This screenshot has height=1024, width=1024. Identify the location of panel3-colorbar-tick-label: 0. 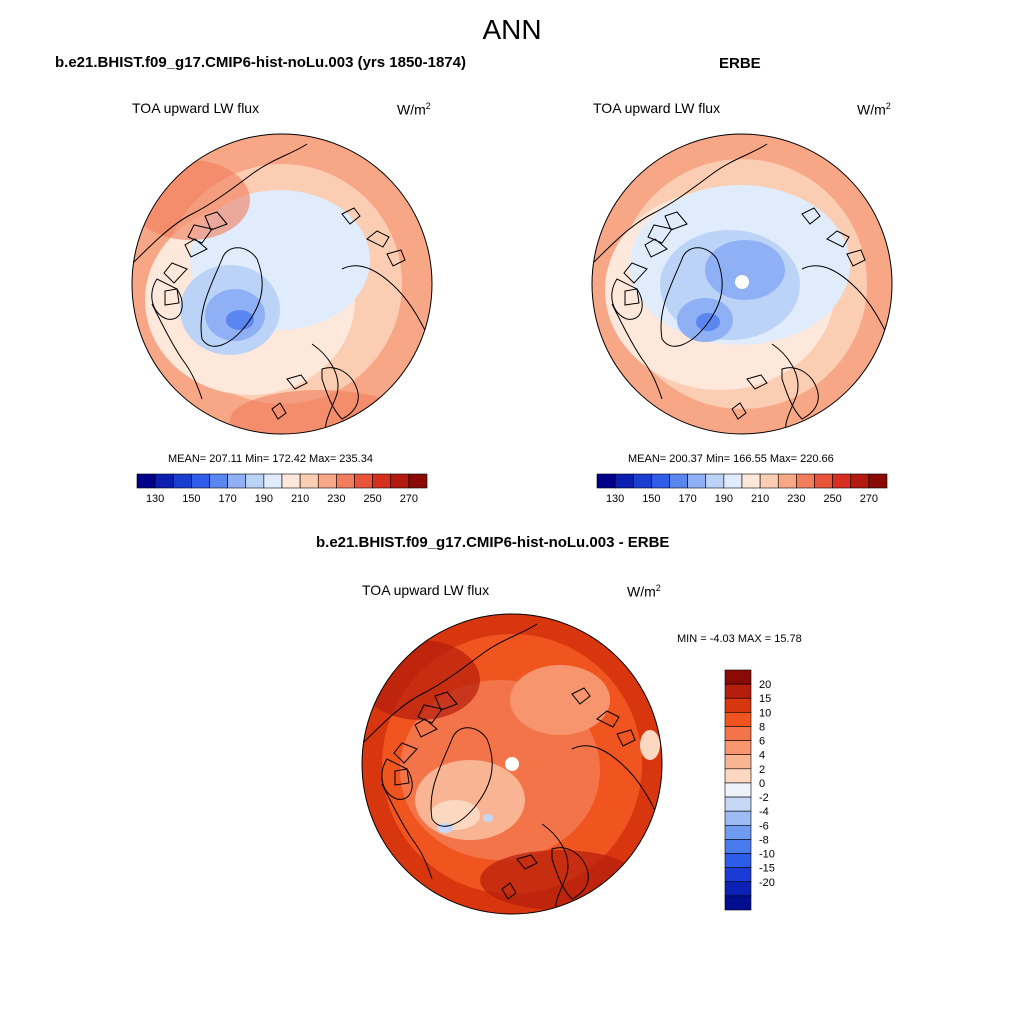
(762, 784).